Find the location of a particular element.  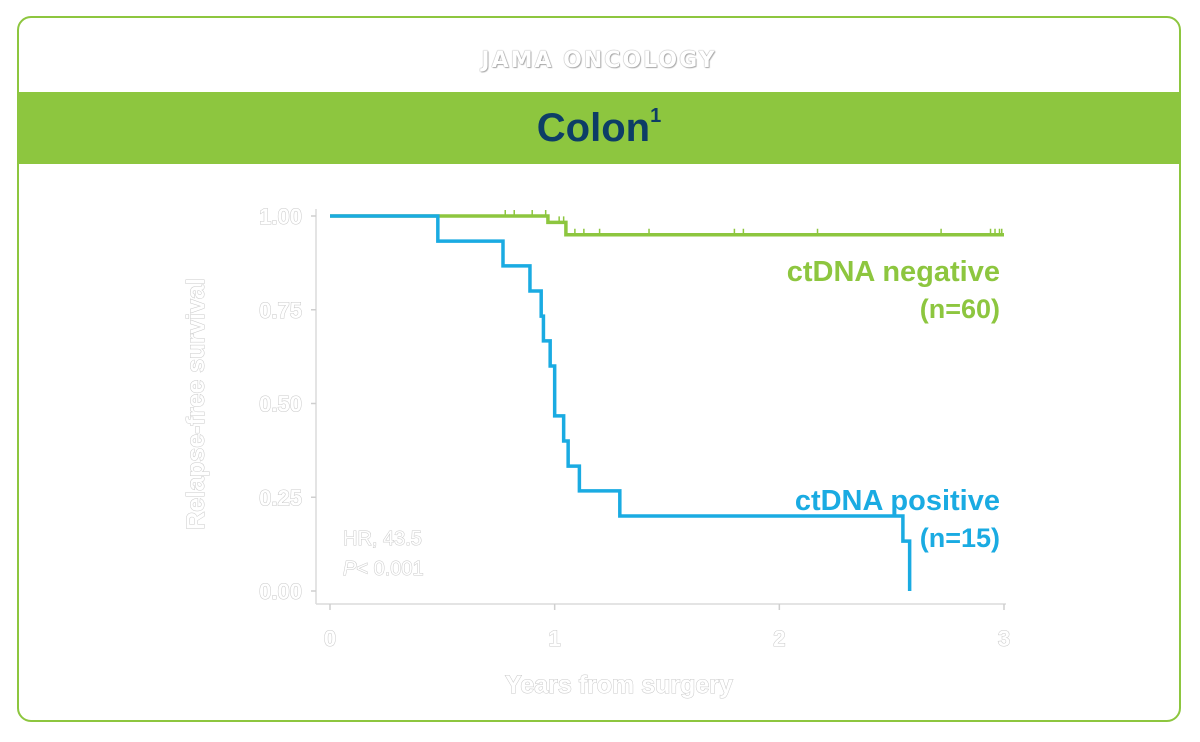

banner-title-text: Colon is located at coordinates (593, 127).